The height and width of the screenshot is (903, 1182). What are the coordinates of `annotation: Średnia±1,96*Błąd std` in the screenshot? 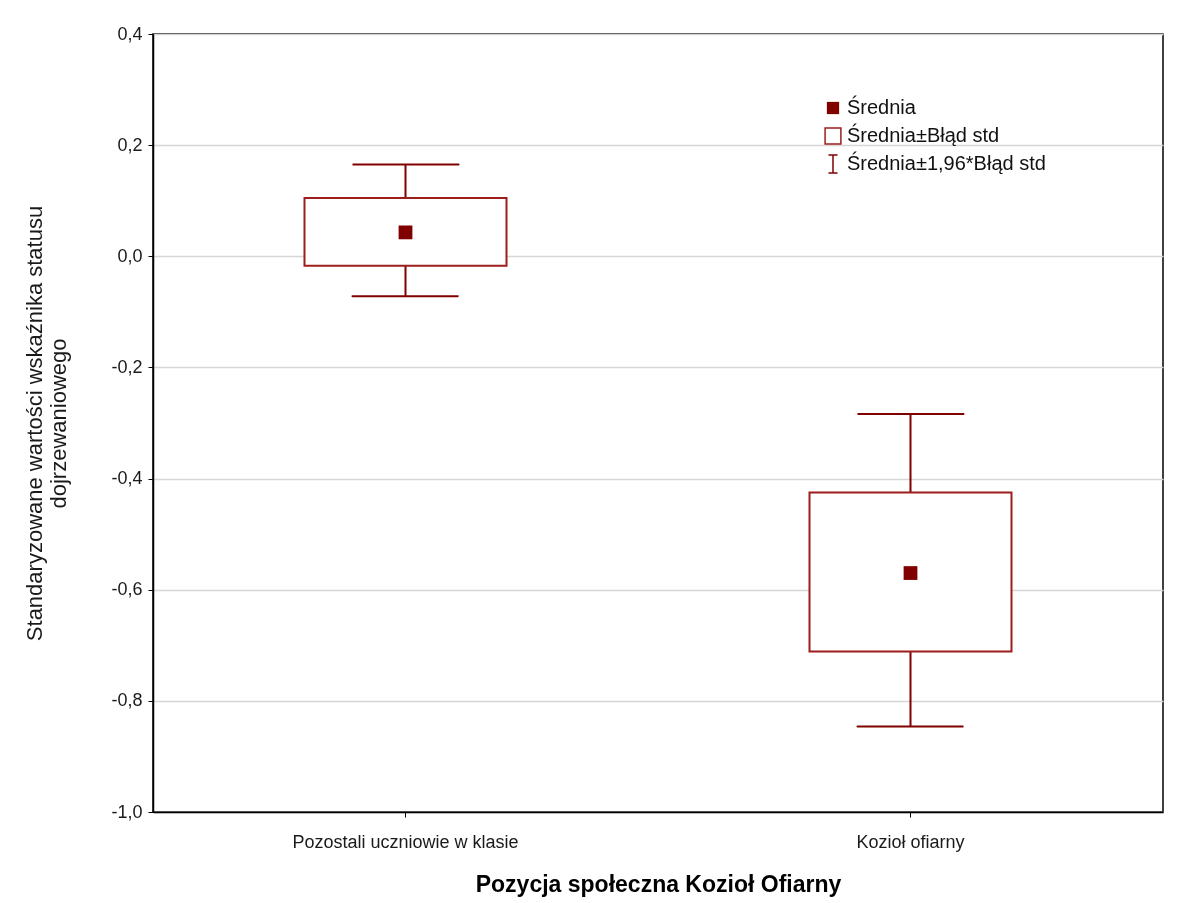 It's located at (946, 162).